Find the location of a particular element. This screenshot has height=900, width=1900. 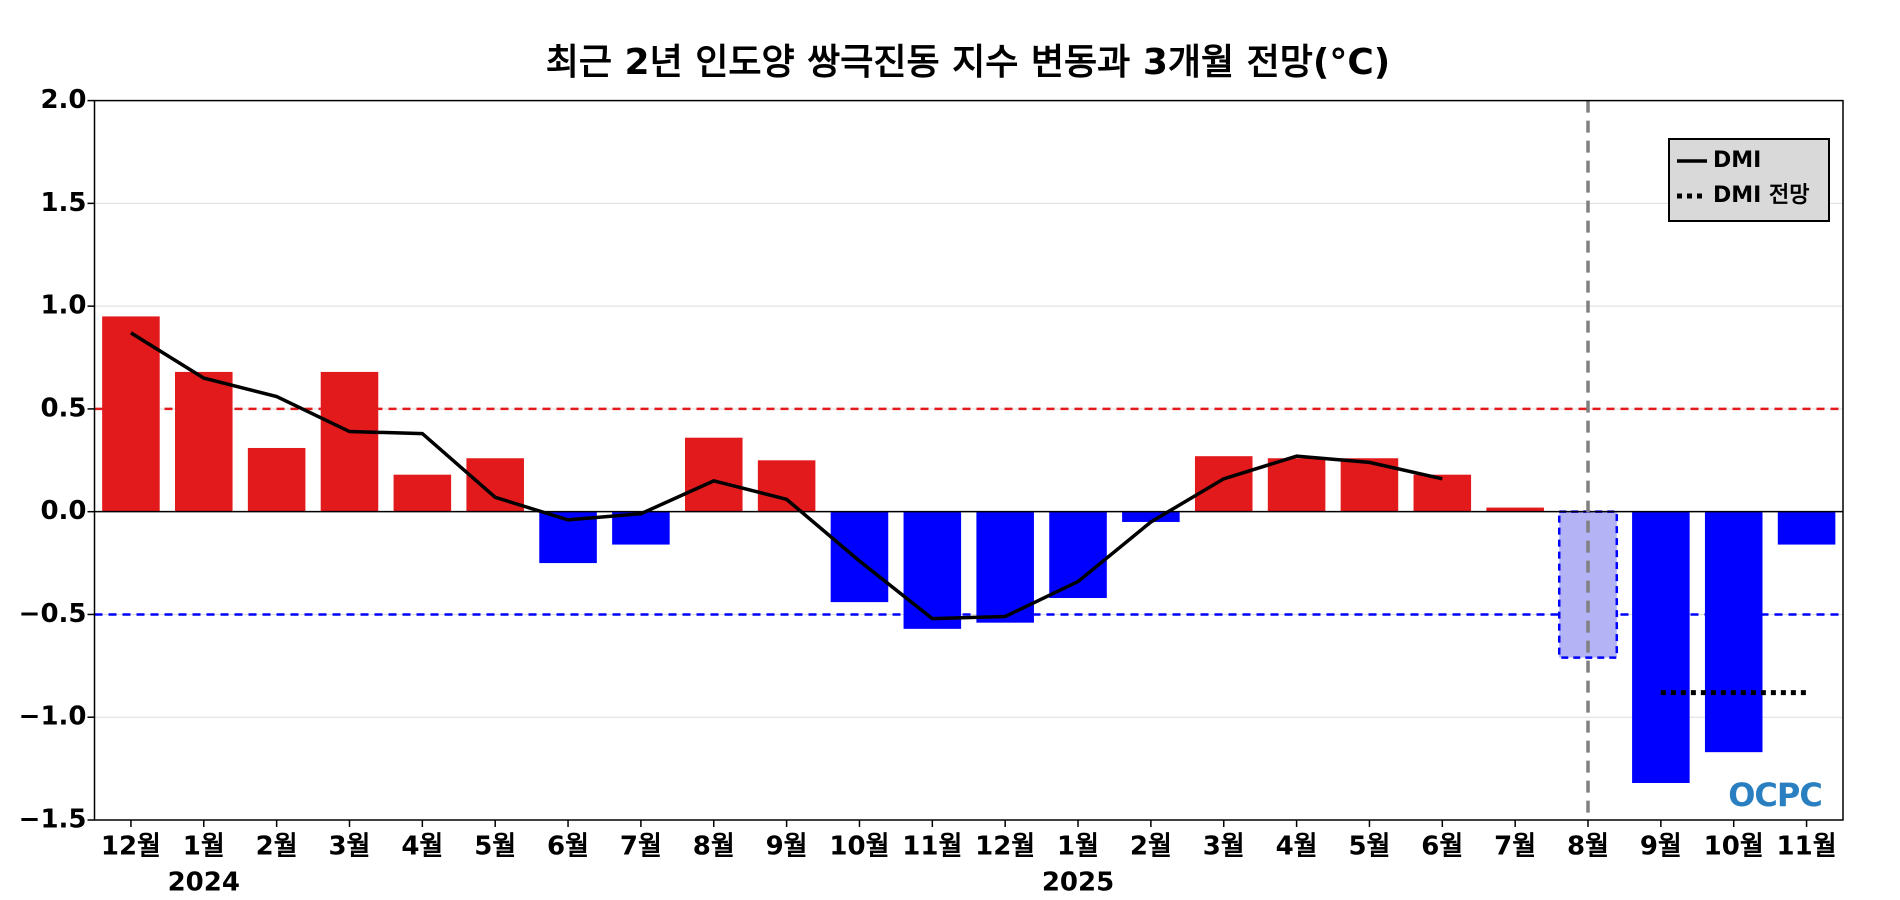

y-tick-label: −1.0 is located at coordinates (53, 717).